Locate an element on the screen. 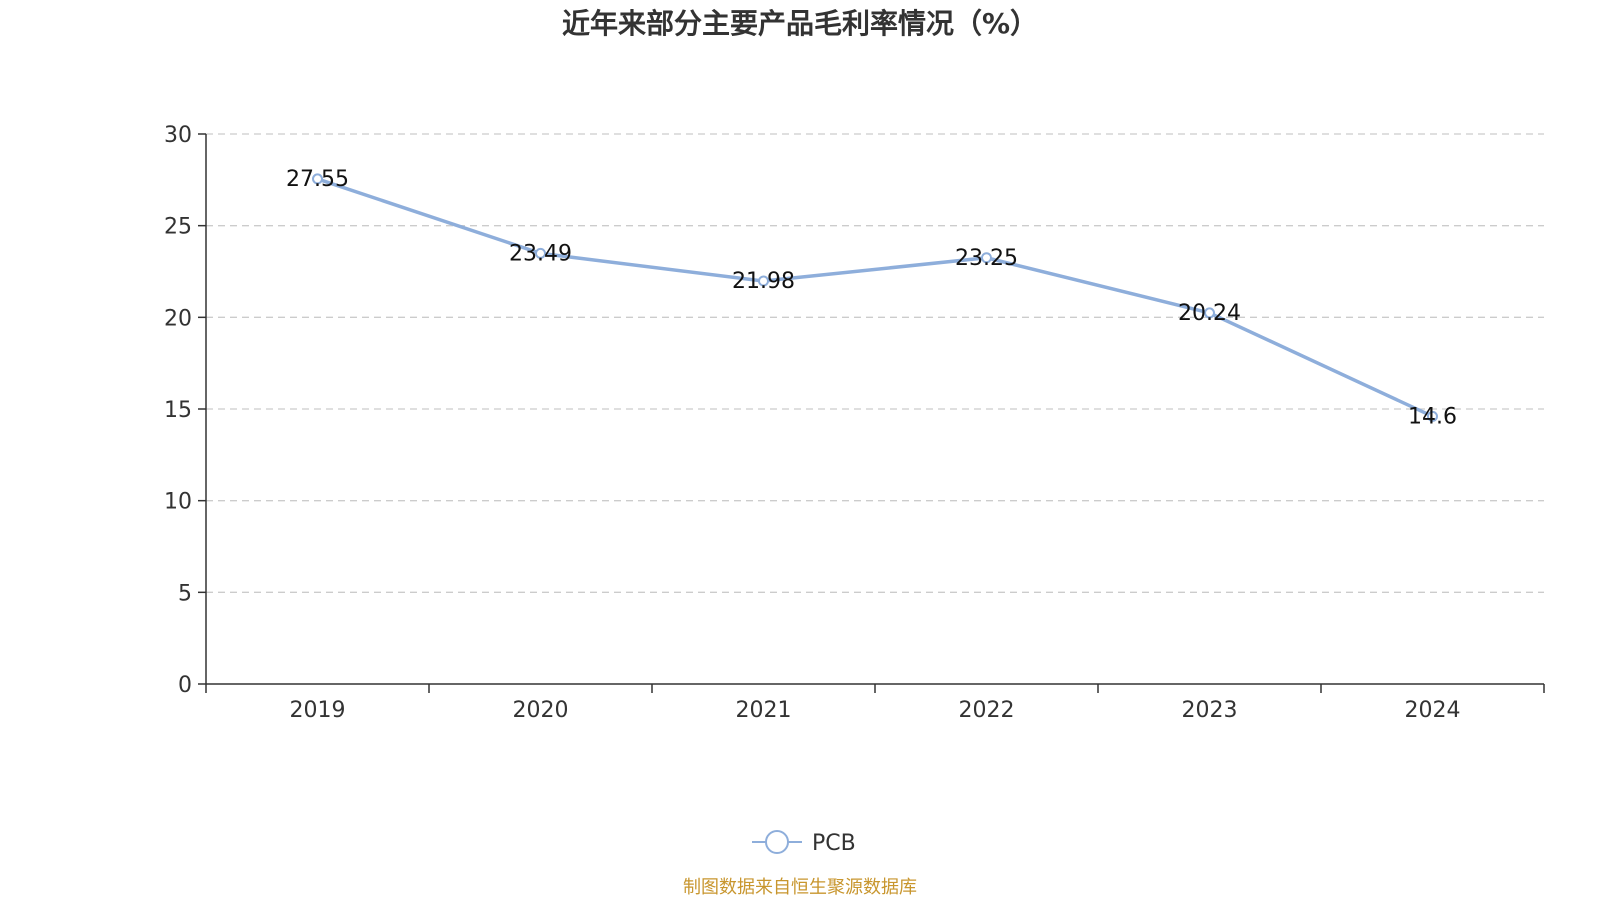 This screenshot has height=900, width=1600. x-tick-label-2019: 2019 is located at coordinates (318, 710).